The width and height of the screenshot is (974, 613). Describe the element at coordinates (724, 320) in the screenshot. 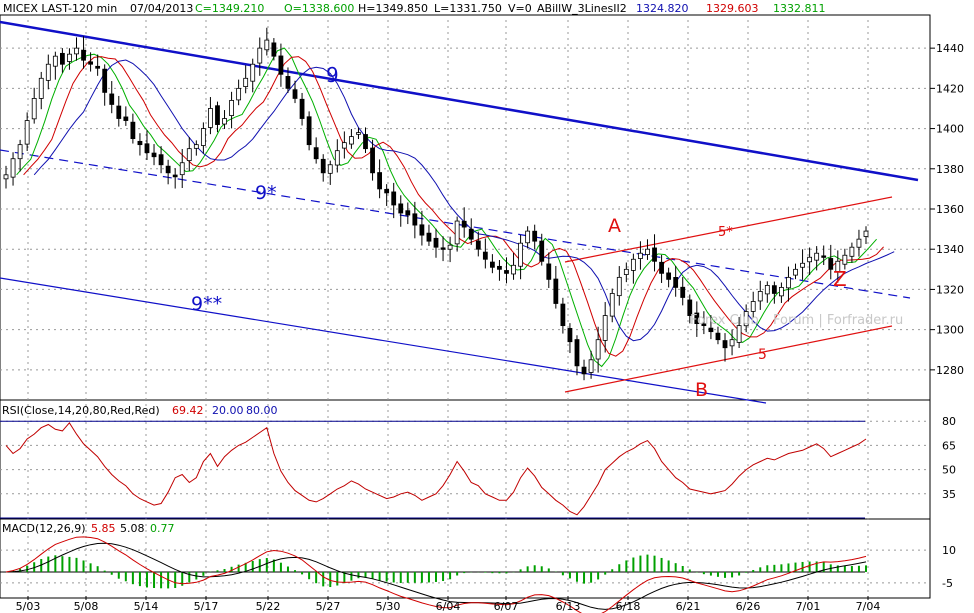

I see `watermark: Forex Club` at that location.